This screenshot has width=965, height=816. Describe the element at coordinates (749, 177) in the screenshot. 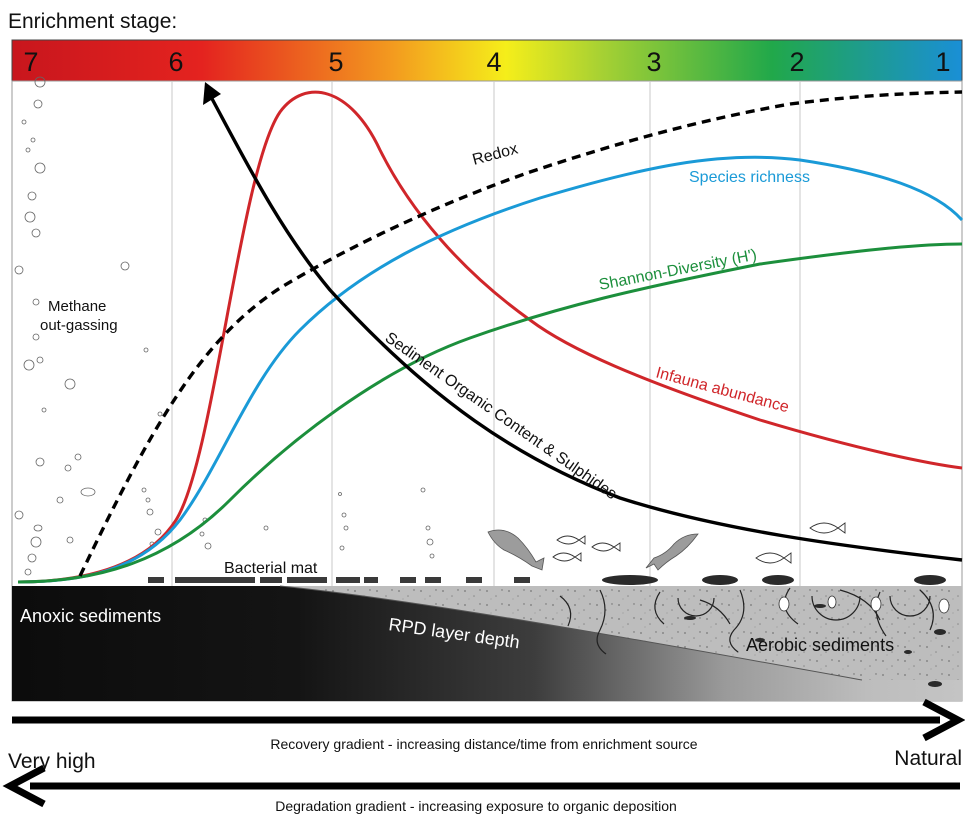

I see `species-richness-label: Species richness` at that location.